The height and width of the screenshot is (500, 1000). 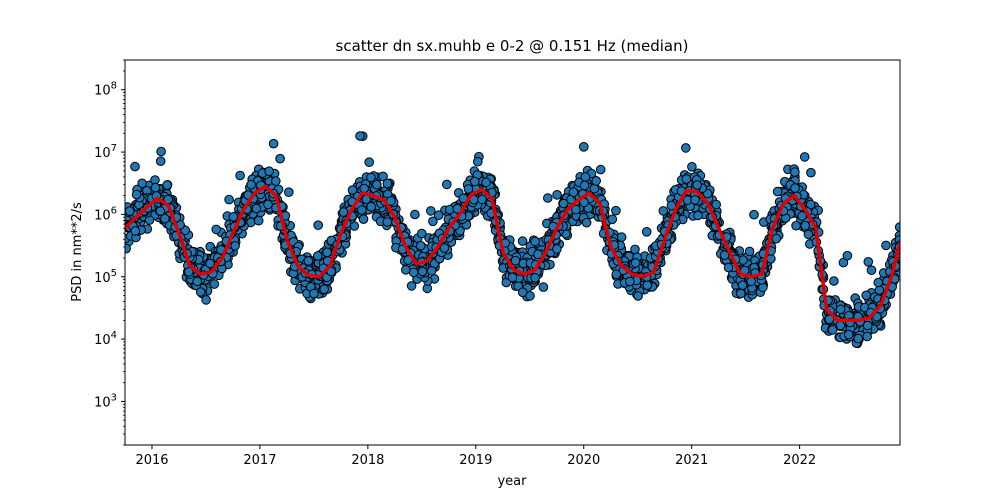 What do you see at coordinates (583, 460) in the screenshot?
I see `x-tick-label: 2020` at bounding box center [583, 460].